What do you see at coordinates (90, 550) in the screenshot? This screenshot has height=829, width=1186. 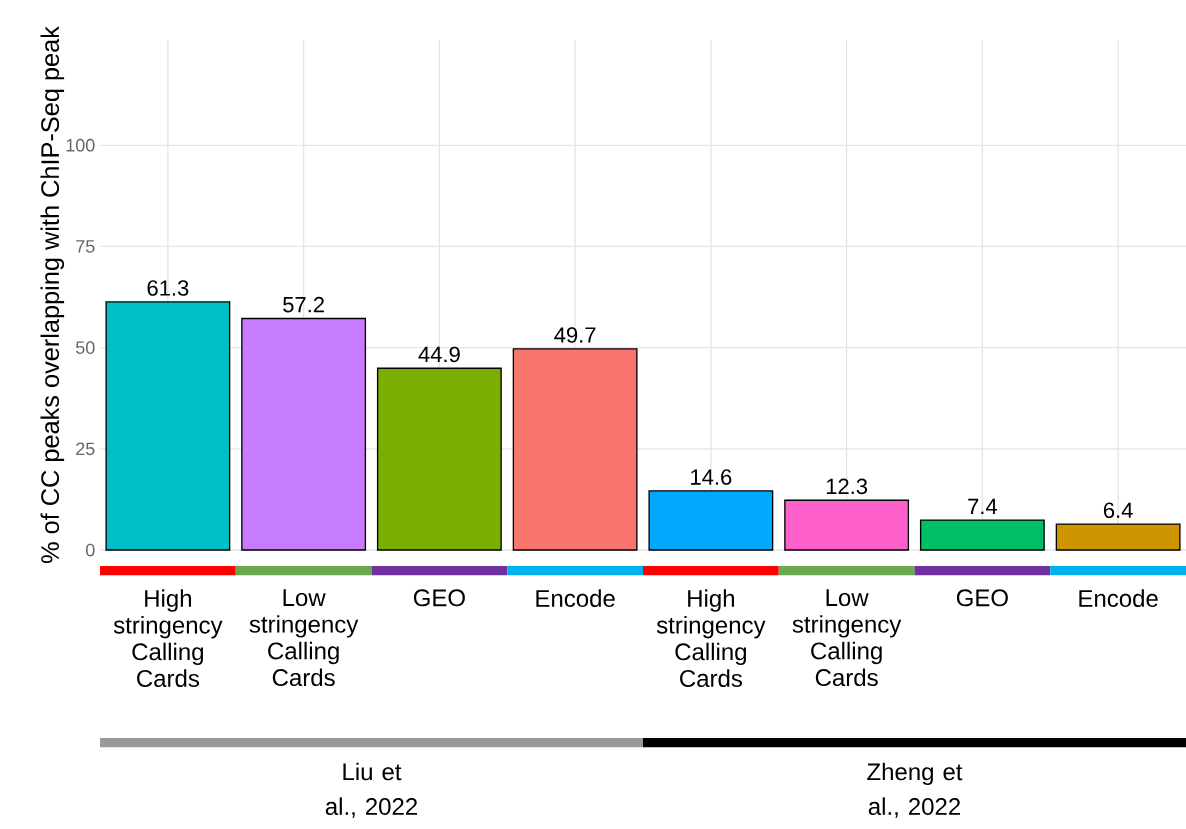 I see `y-tick-label: 0` at bounding box center [90, 550].